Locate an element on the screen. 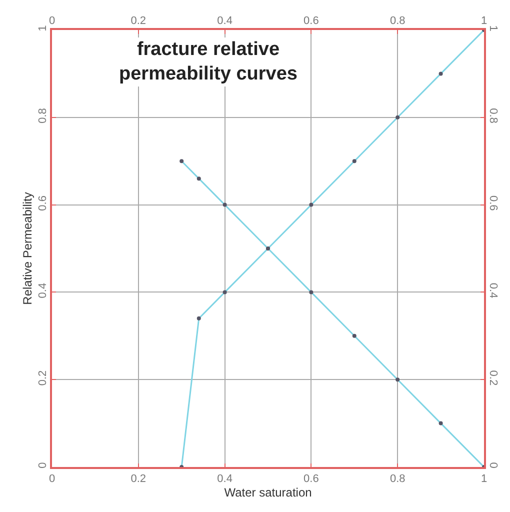 This screenshot has width=510, height=512. y-tick-label: 0 is located at coordinates (42, 465).